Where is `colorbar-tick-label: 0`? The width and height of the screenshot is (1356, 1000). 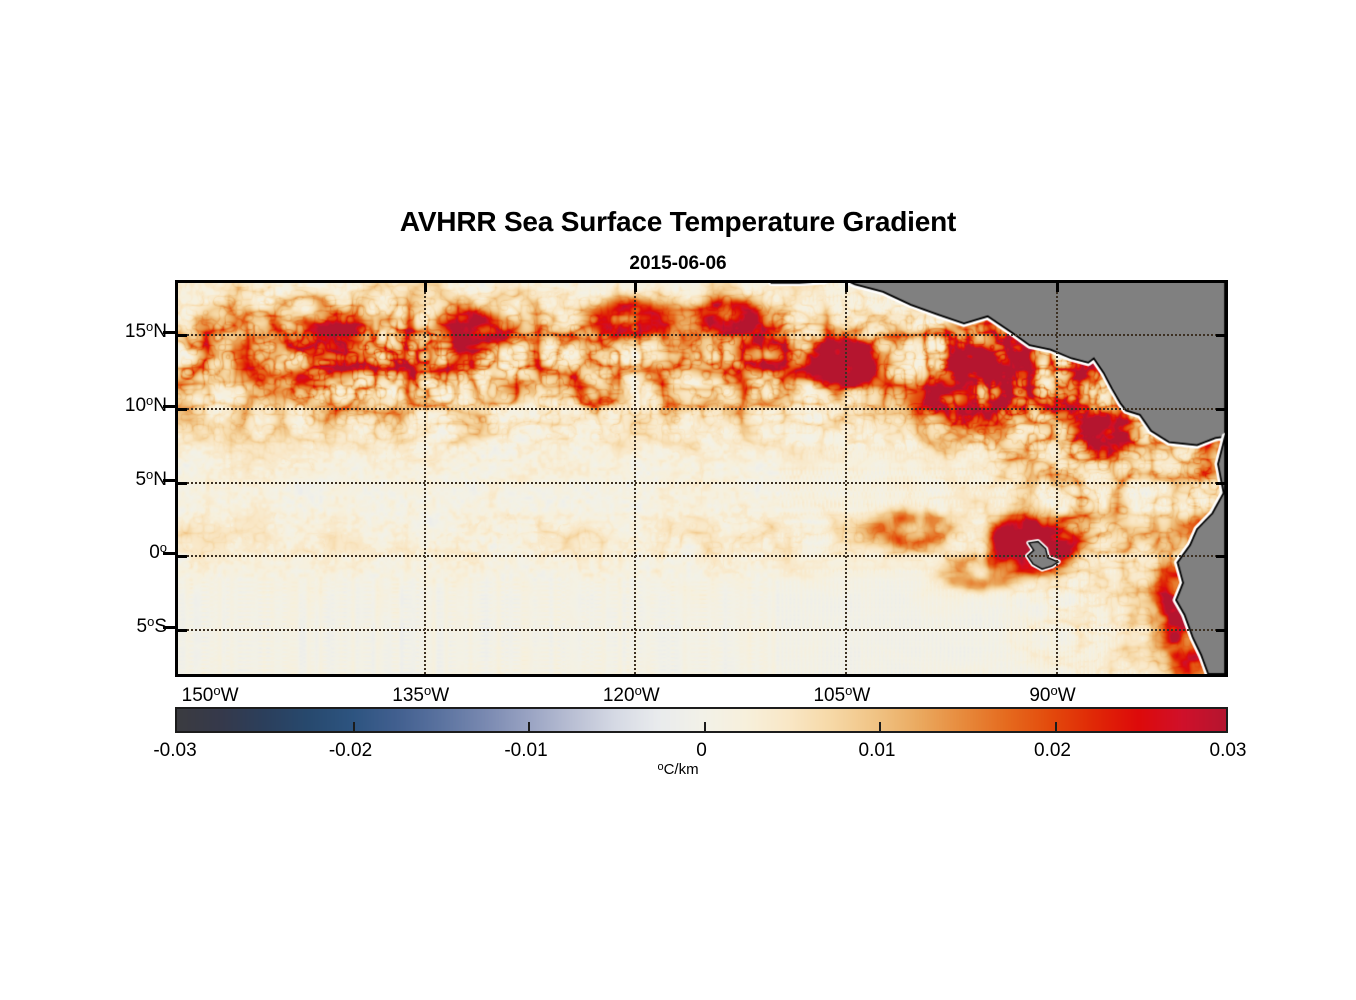 colorbar-tick-label: 0 is located at coordinates (701, 750).